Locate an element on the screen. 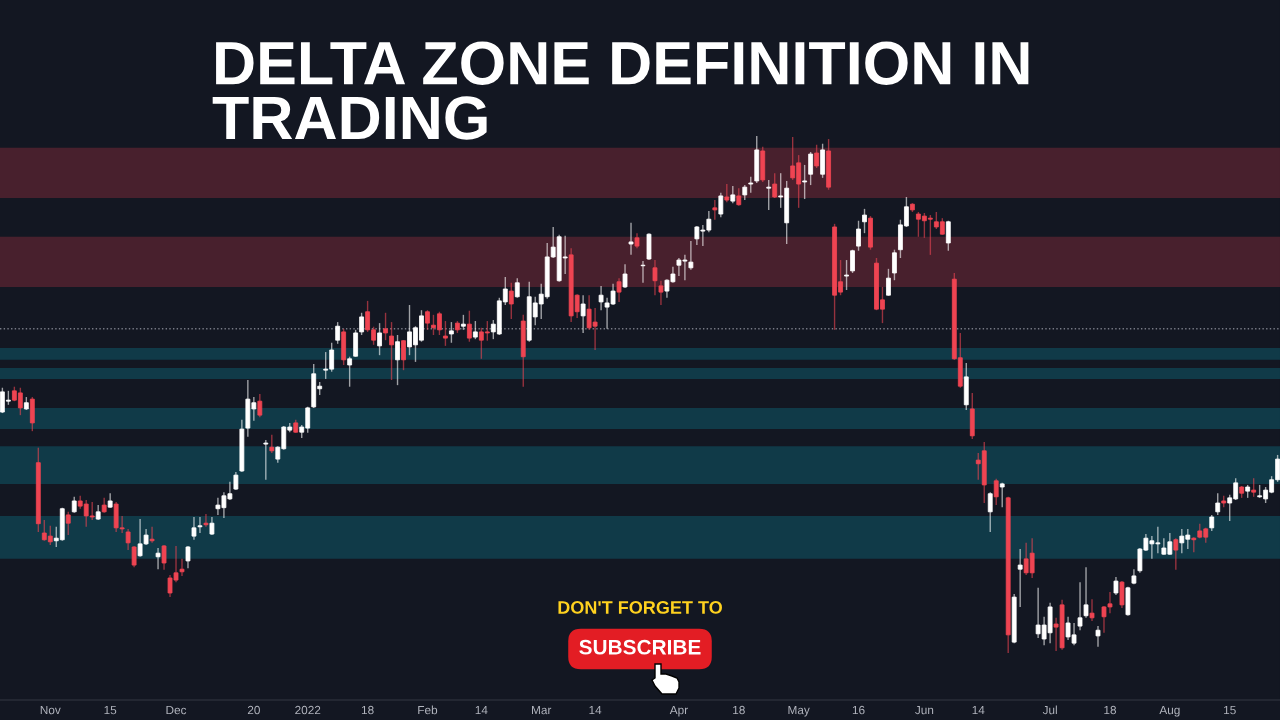 The width and height of the screenshot is (1280, 720). x-tick-label: Nov is located at coordinates (50, 710).